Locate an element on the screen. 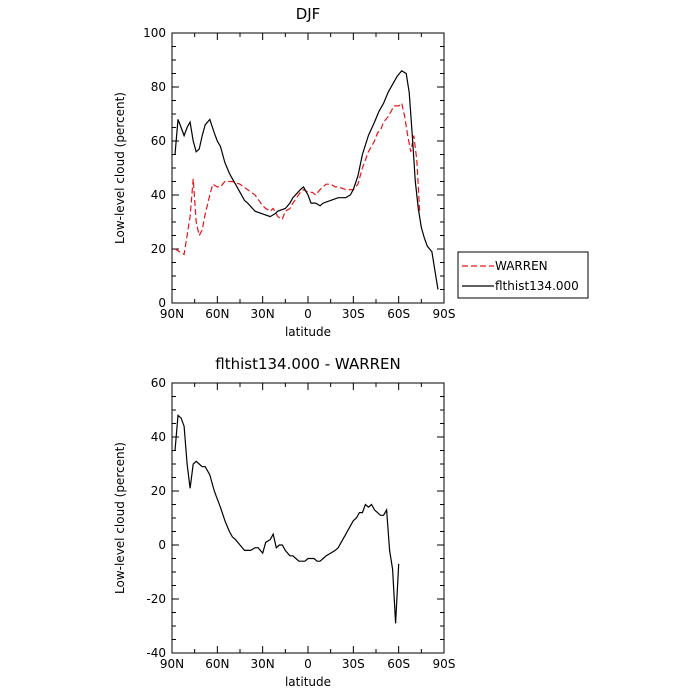 The height and width of the screenshot is (700, 700). chart-title: flthist134.000 - WARREN is located at coordinates (308, 364).